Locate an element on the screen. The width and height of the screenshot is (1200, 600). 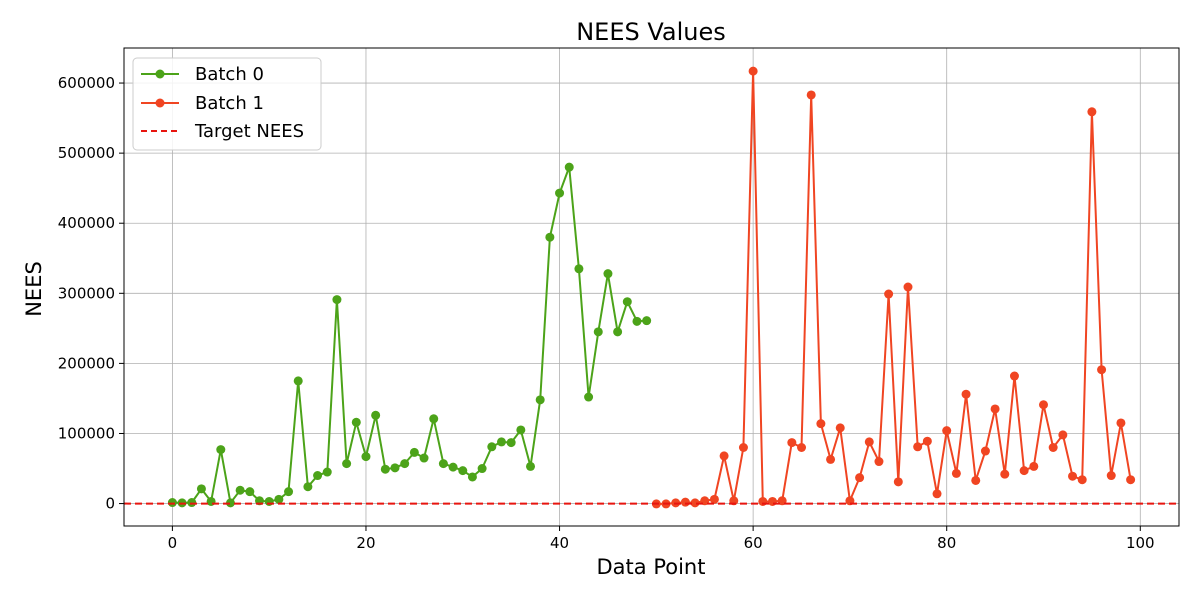
y-axis-title: NEES is located at coordinates (34, 289).